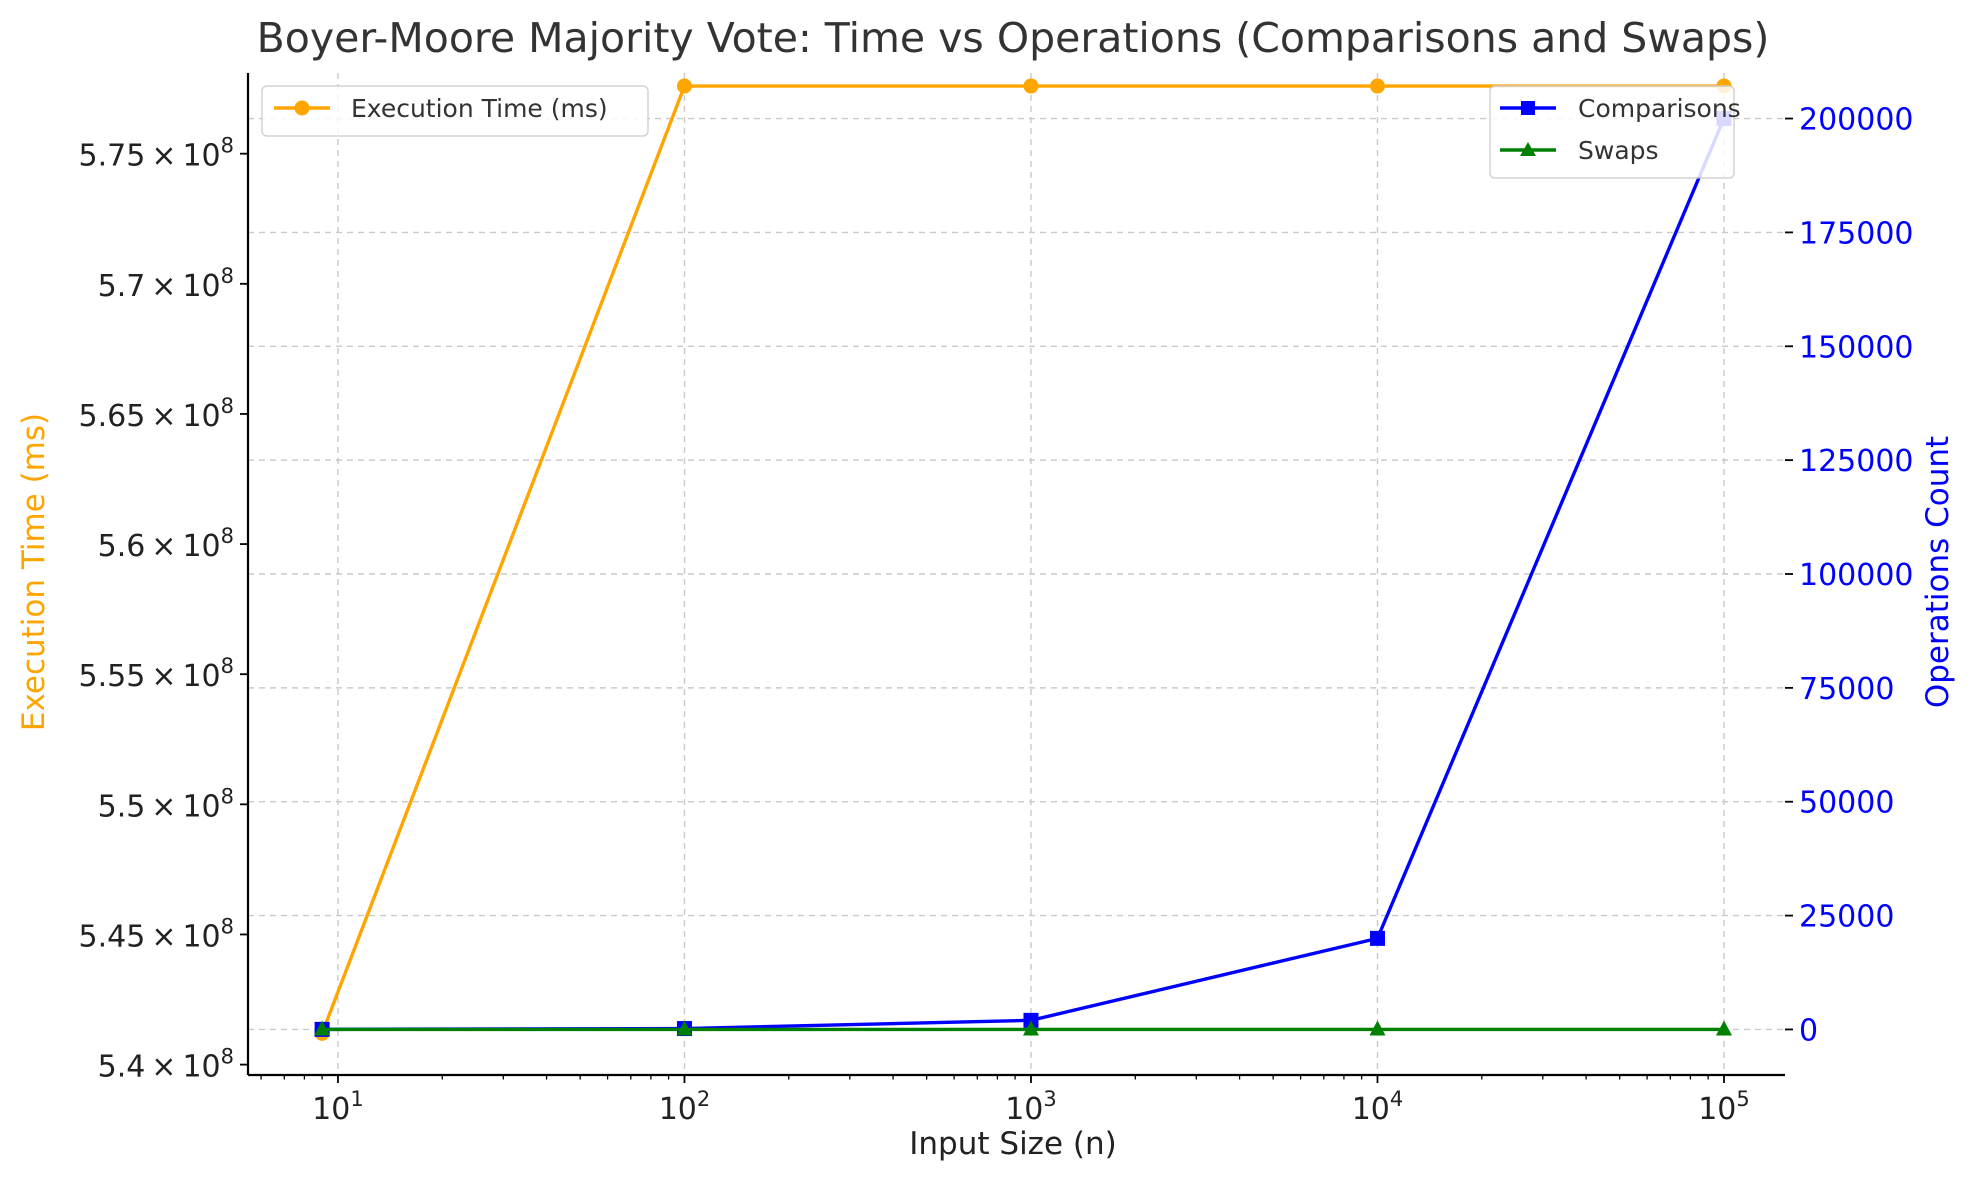 The image size is (1979, 1180). I want to click on legend-label-swaps: Swaps, so click(1618, 150).